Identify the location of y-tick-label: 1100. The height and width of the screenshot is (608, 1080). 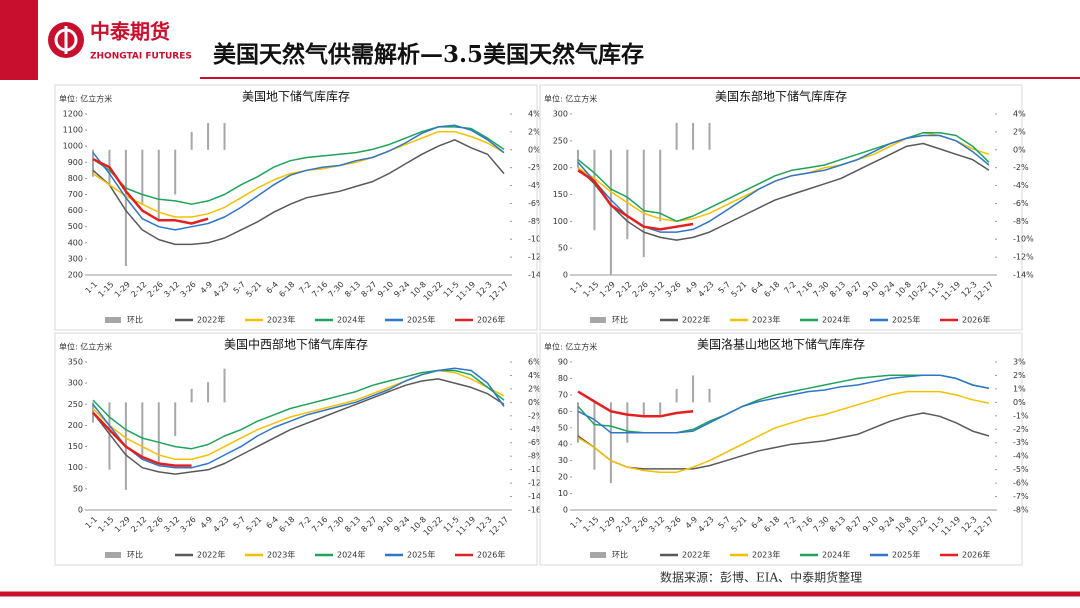
(73, 130).